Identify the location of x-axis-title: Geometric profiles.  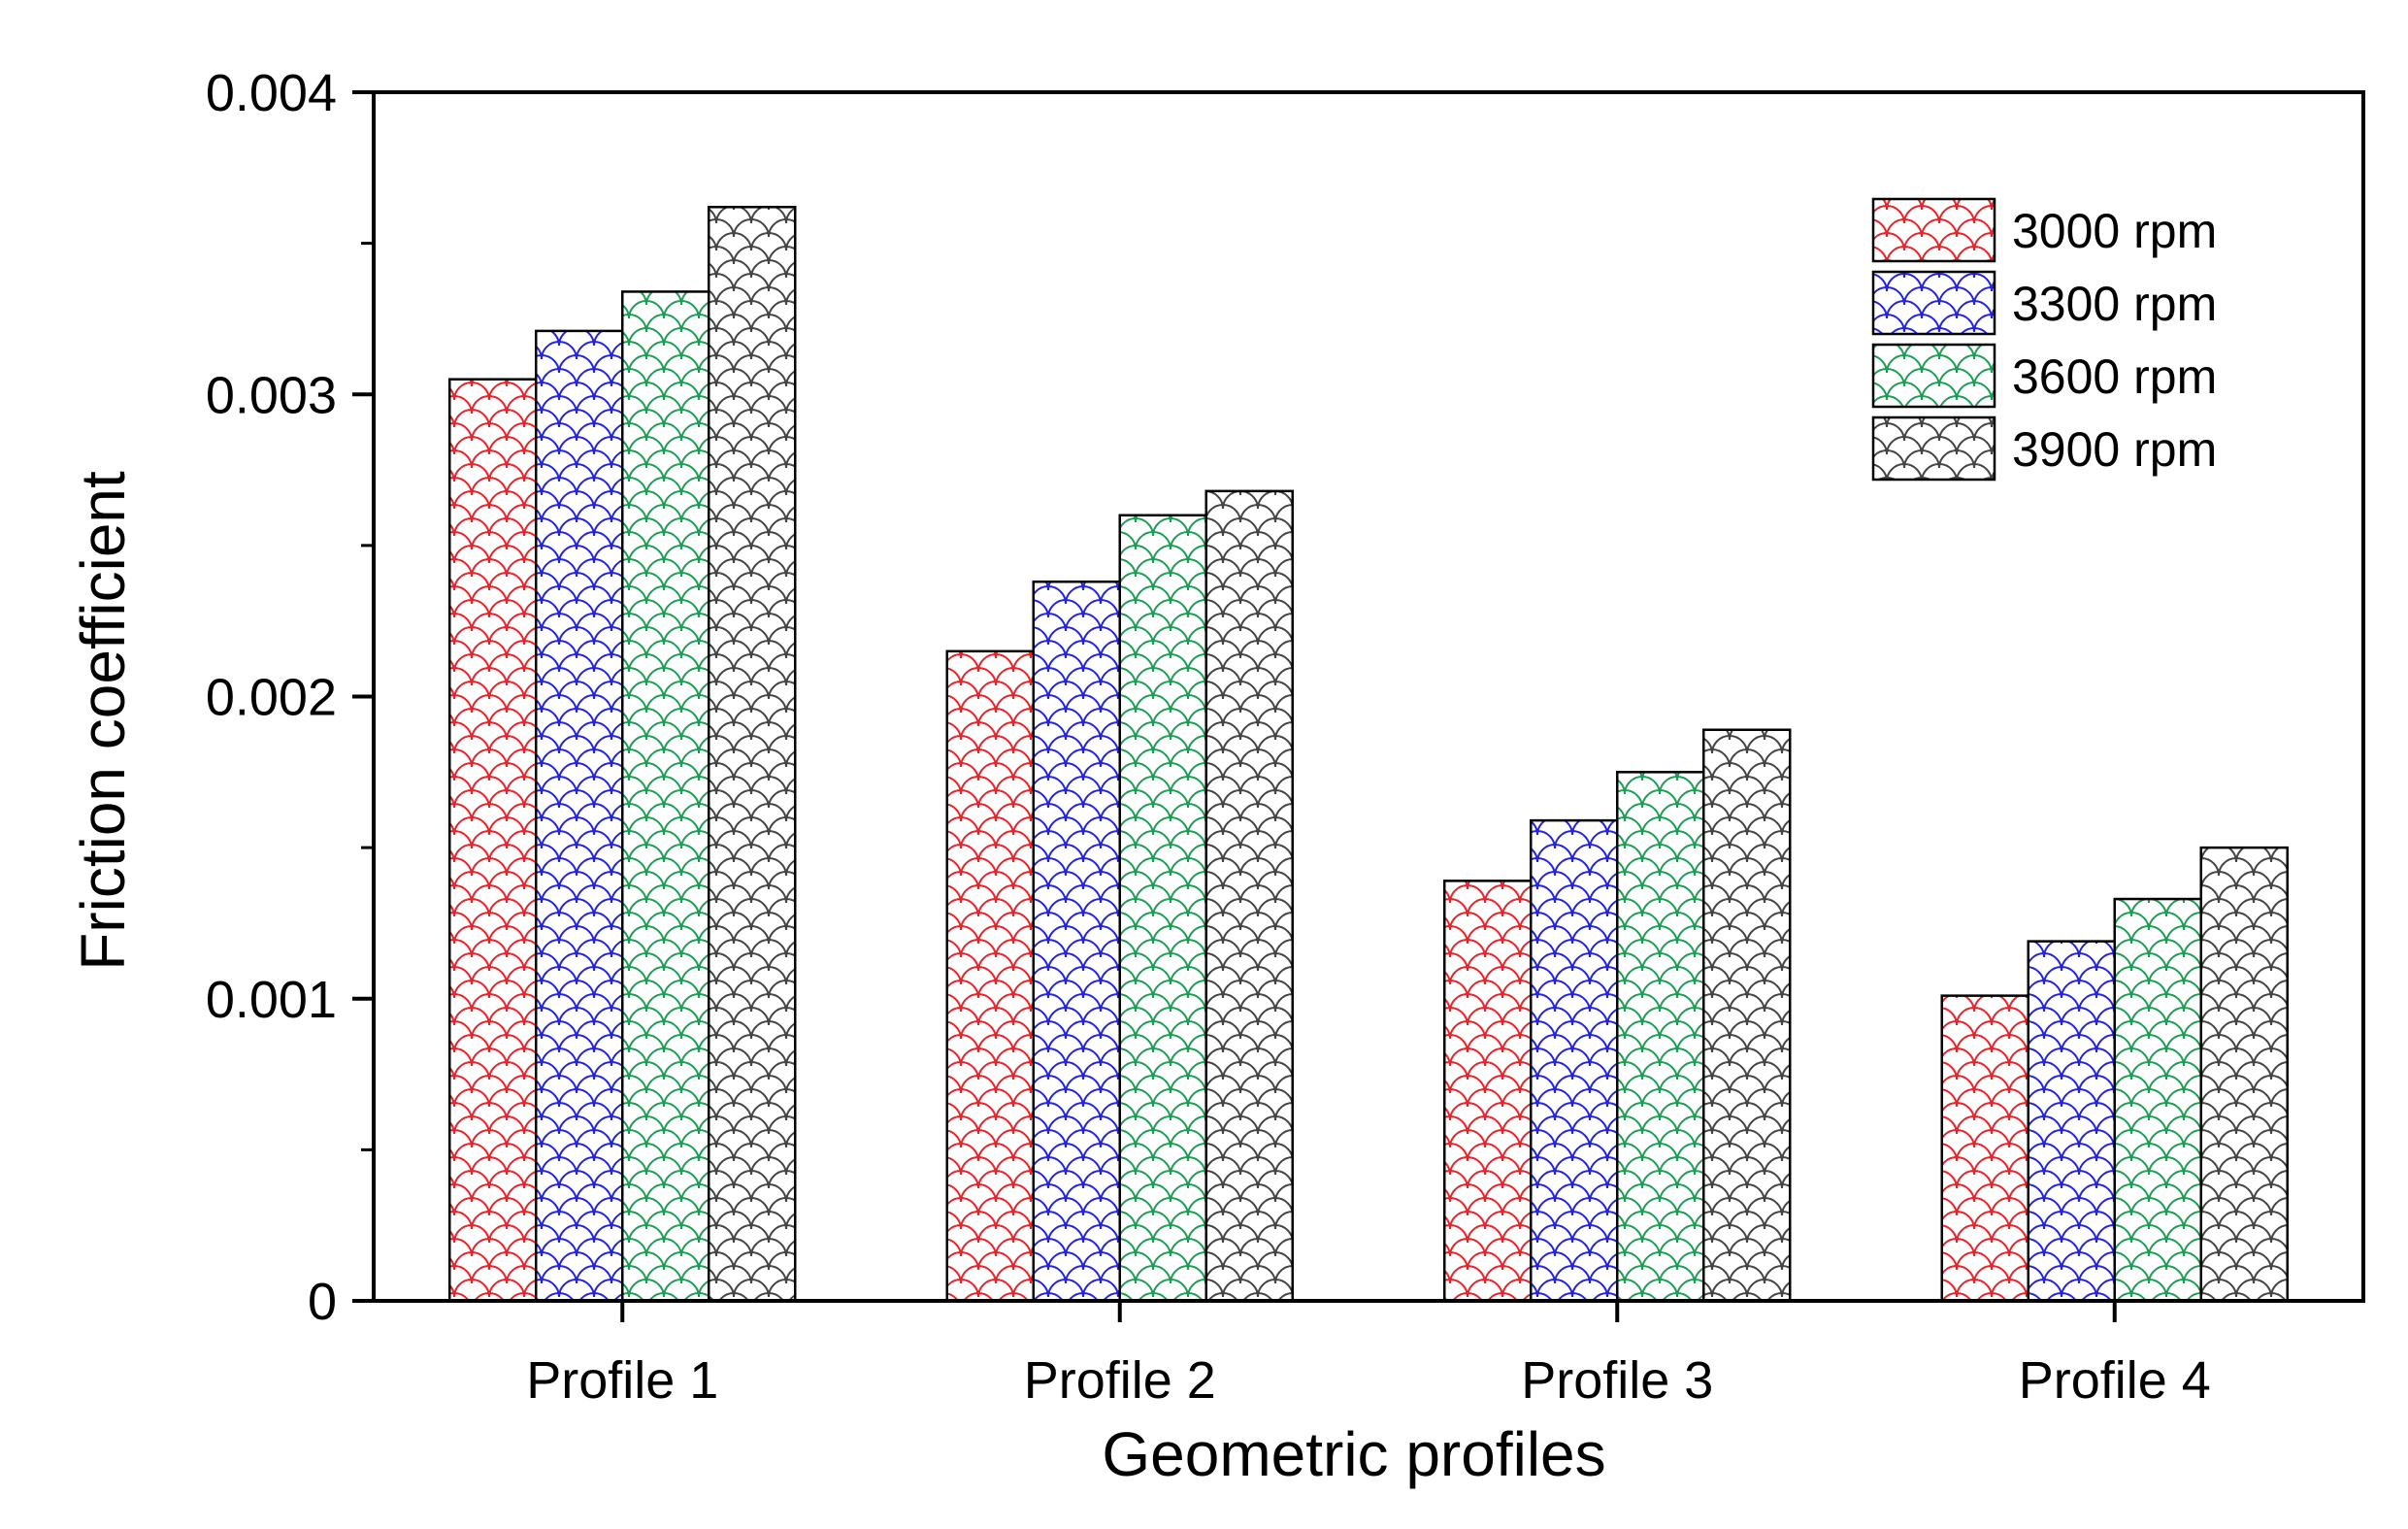
(1354, 1454).